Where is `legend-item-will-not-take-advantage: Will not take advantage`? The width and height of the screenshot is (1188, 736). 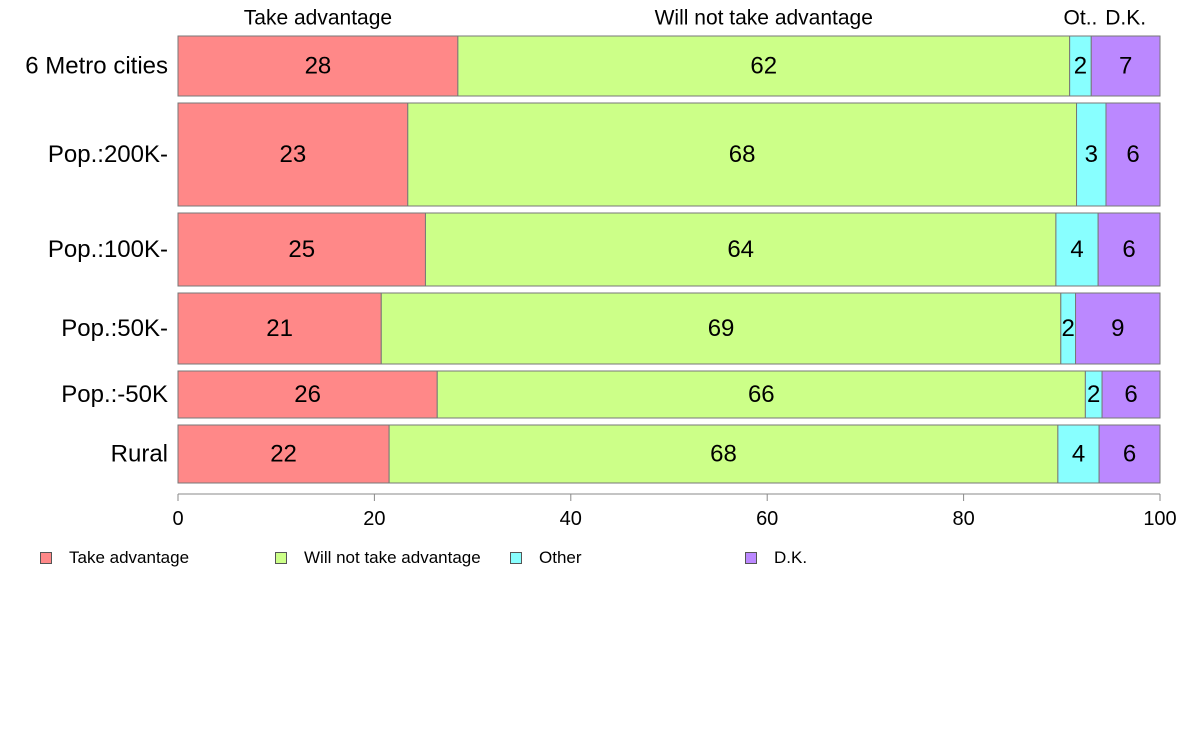 legend-item-will-not-take-advantage: Will not take advantage is located at coordinates (378, 558).